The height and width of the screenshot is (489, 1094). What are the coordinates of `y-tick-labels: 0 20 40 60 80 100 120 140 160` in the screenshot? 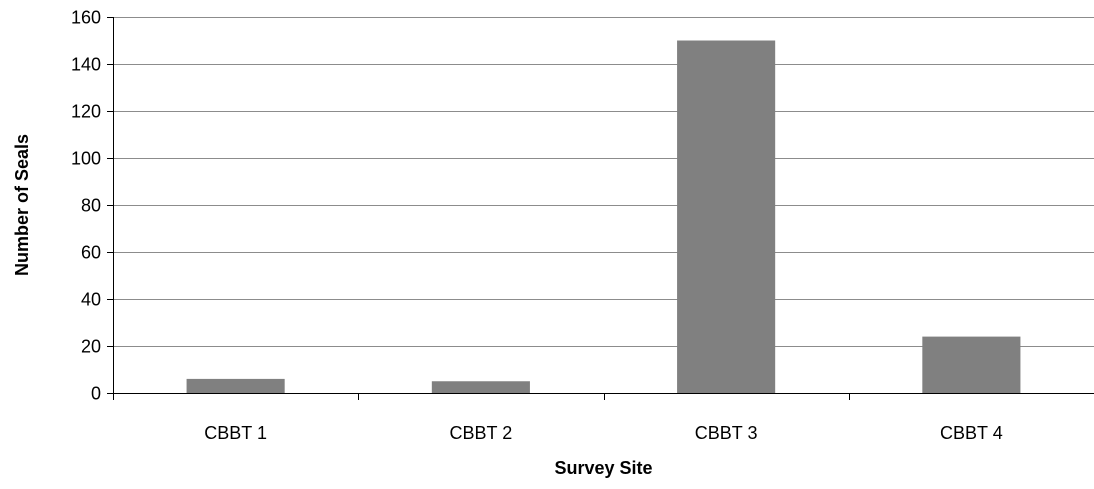 It's located at (86, 206).